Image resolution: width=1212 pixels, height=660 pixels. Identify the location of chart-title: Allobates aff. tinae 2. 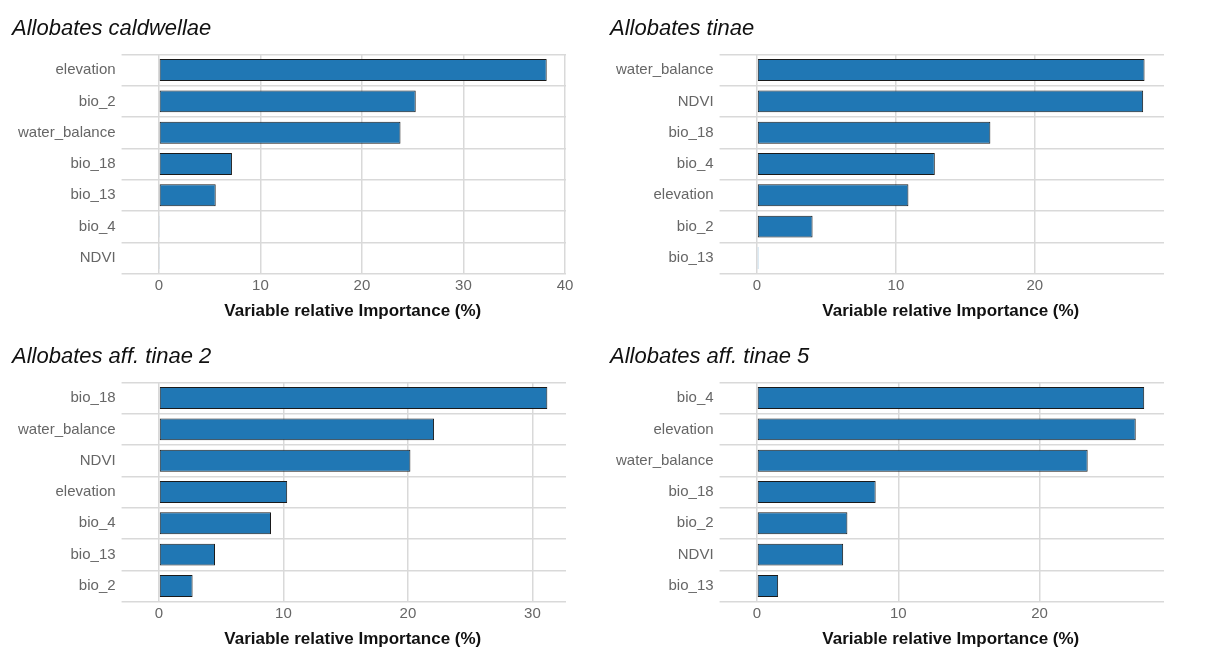
(111, 356).